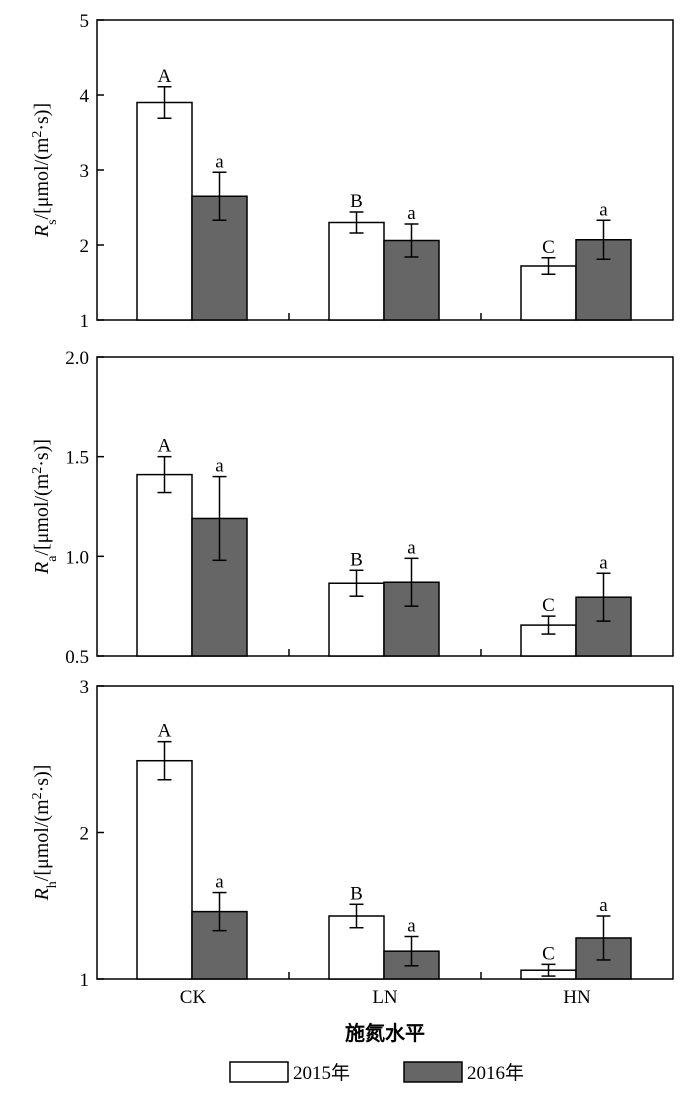 This screenshot has width=700, height=1099. I want to click on y-axis-label: Rh/[μmol/(m2·s)], so click(45, 833).